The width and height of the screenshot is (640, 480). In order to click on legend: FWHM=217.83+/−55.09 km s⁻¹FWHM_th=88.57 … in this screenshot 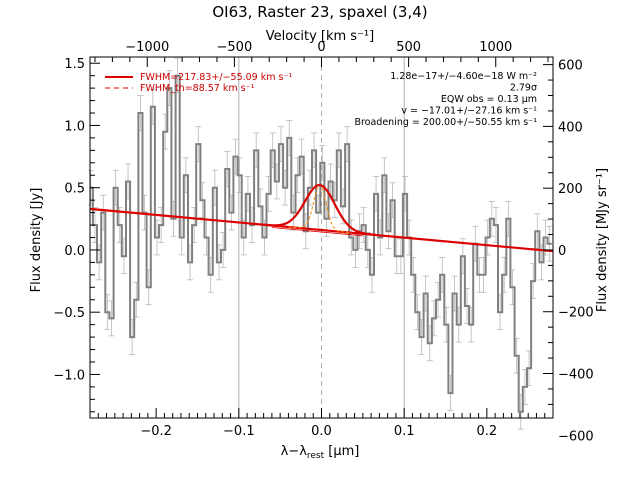, I will do `click(198, 83)`.